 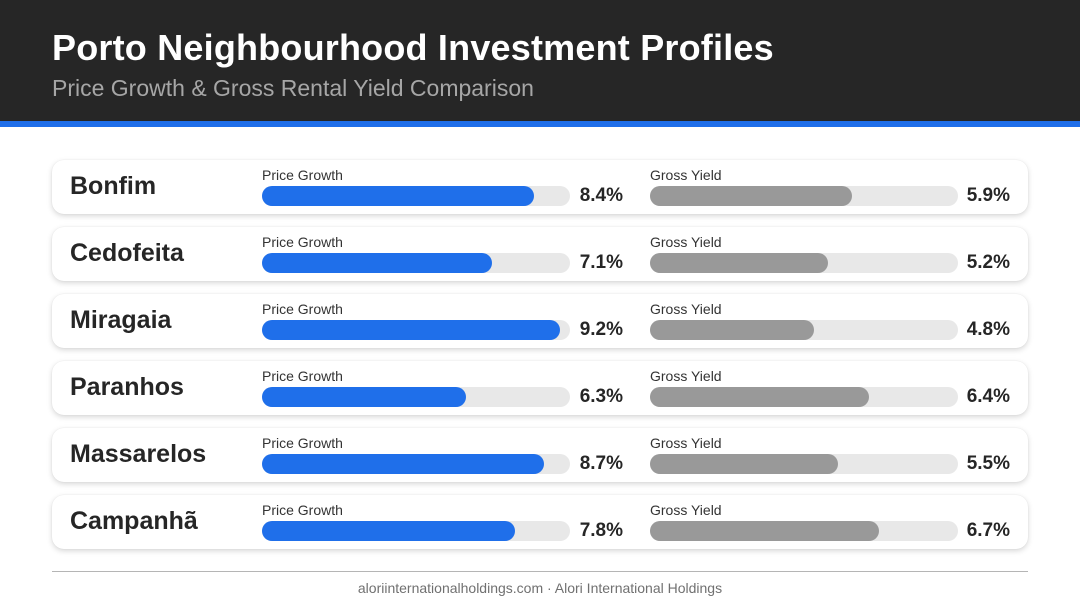 What do you see at coordinates (601, 329) in the screenshot?
I see `price-growth-value: 9.2%` at bounding box center [601, 329].